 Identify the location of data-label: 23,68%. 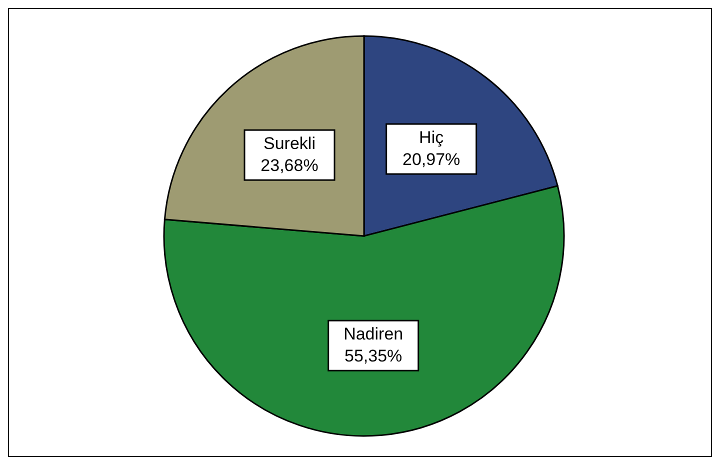
(289, 166).